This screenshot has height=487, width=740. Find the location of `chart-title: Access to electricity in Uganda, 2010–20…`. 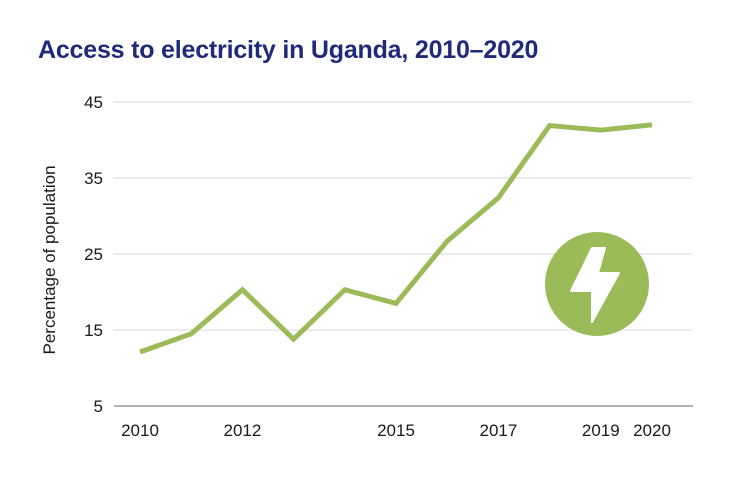

chart-title: Access to electricity in Uganda, 2010–20… is located at coordinates (288, 50).